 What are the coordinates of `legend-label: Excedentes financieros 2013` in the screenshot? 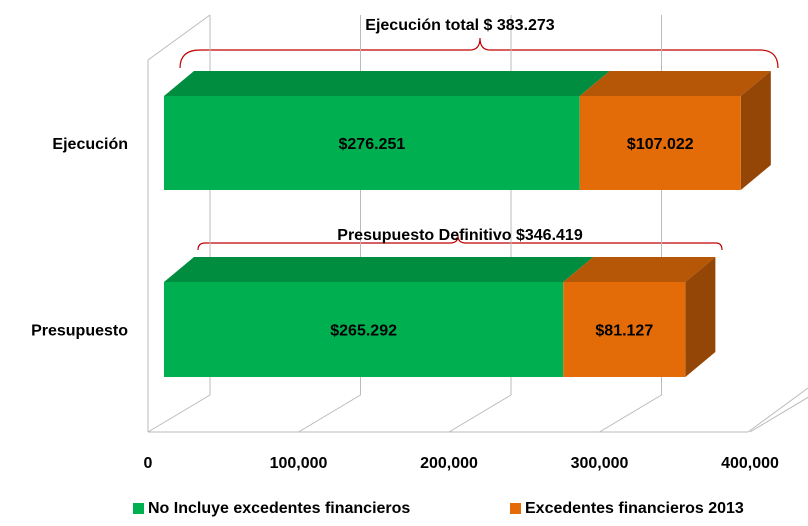 It's located at (634, 508).